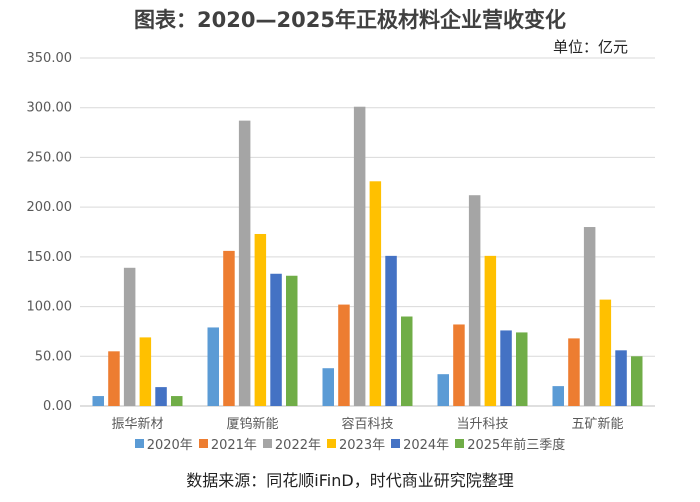 This screenshot has height=502, width=700. I want to click on source-note: 数据来源：同花顺iFinD，时代商业研究院整理, so click(350, 480).